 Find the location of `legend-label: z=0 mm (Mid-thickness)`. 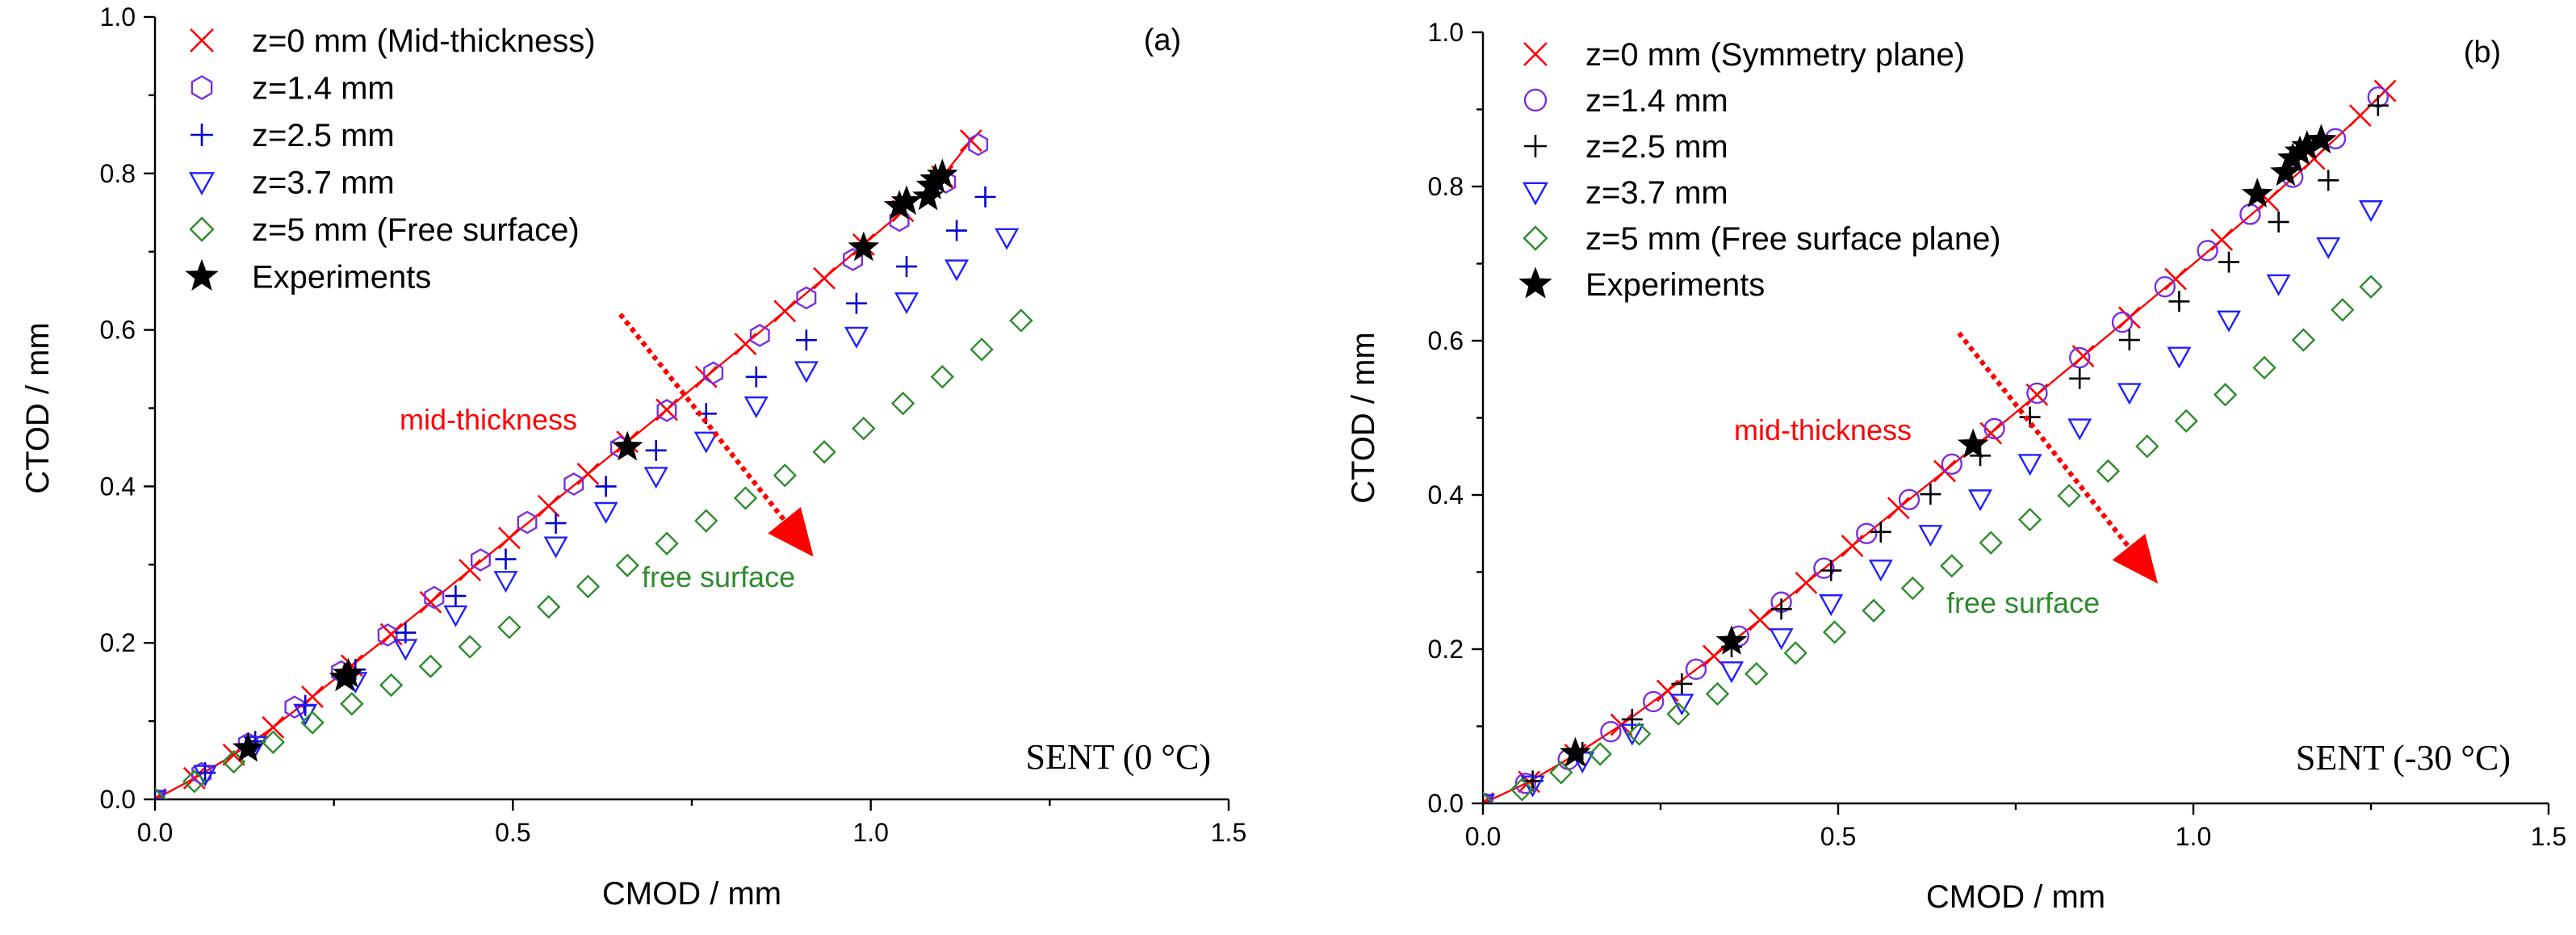

legend-label: z=0 mm (Mid-thickness) is located at coordinates (424, 41).